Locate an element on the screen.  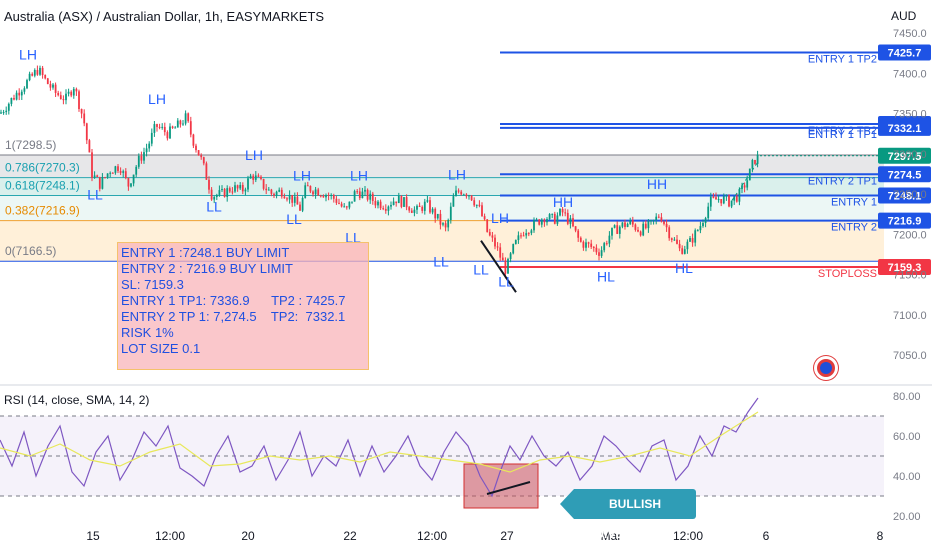
x-tick-label: 27 is located at coordinates (507, 536).